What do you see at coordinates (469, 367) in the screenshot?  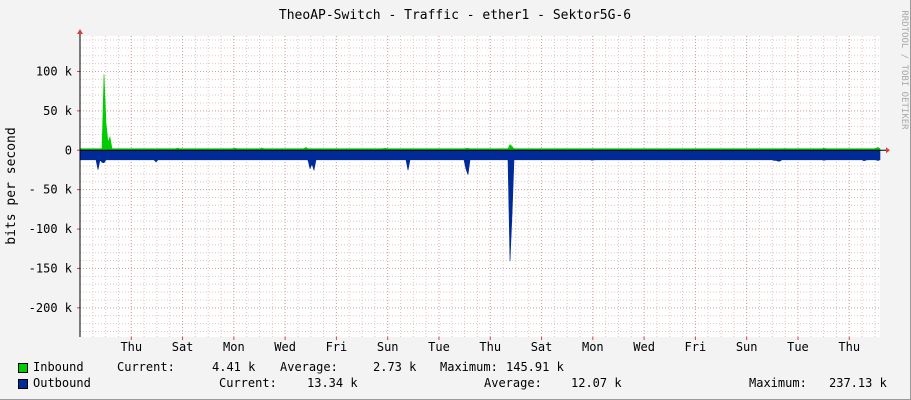 I see `legend-inbound-maximum-label: Maximum:` at bounding box center [469, 367].